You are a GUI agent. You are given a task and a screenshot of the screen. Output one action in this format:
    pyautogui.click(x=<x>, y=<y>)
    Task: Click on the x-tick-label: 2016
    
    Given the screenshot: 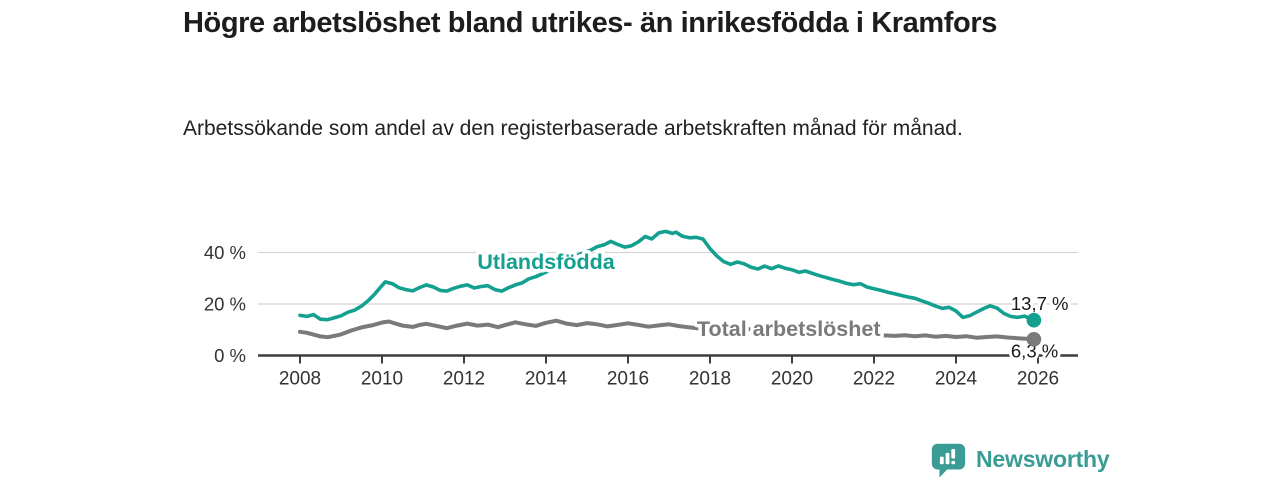 What is the action you would take?
    pyautogui.click(x=628, y=379)
    